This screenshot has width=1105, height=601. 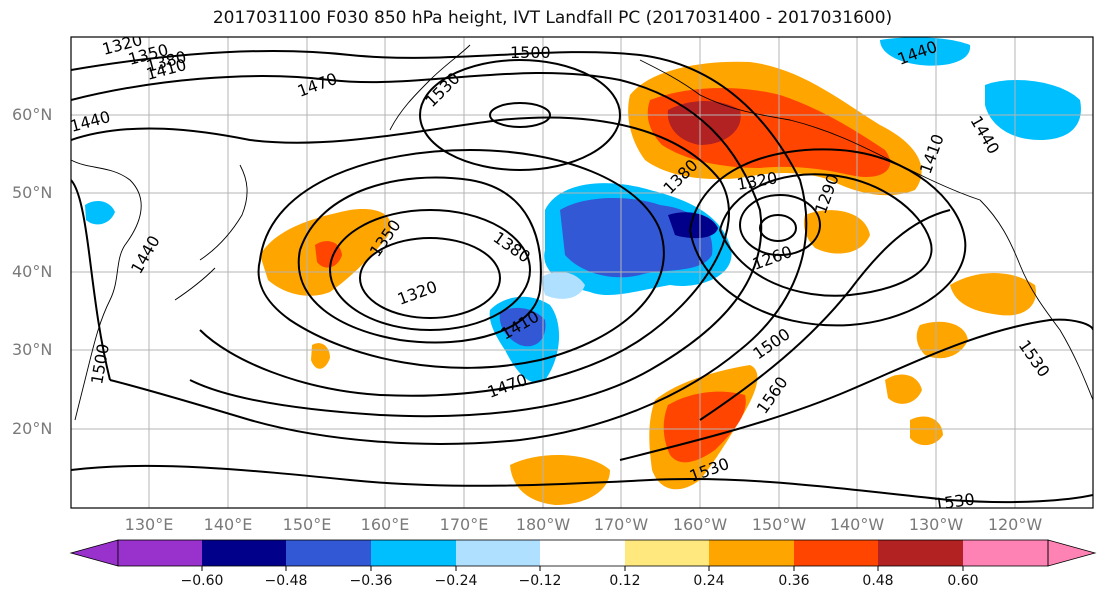 I want to click on lon-label: 170°W, so click(x=621, y=524).